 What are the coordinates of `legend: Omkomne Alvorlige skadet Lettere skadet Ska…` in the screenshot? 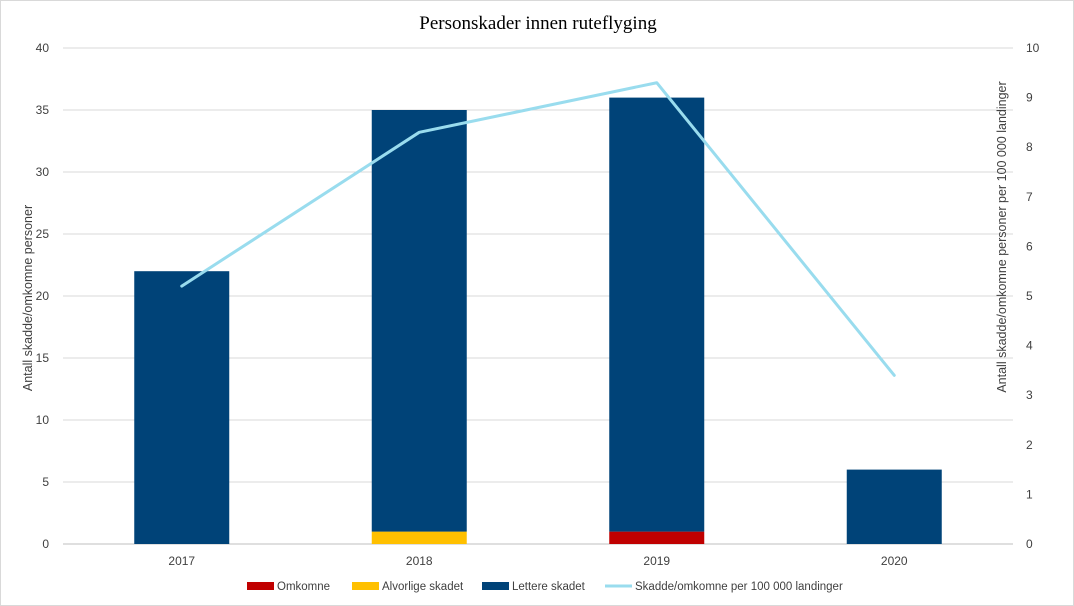 It's located at (545, 587).